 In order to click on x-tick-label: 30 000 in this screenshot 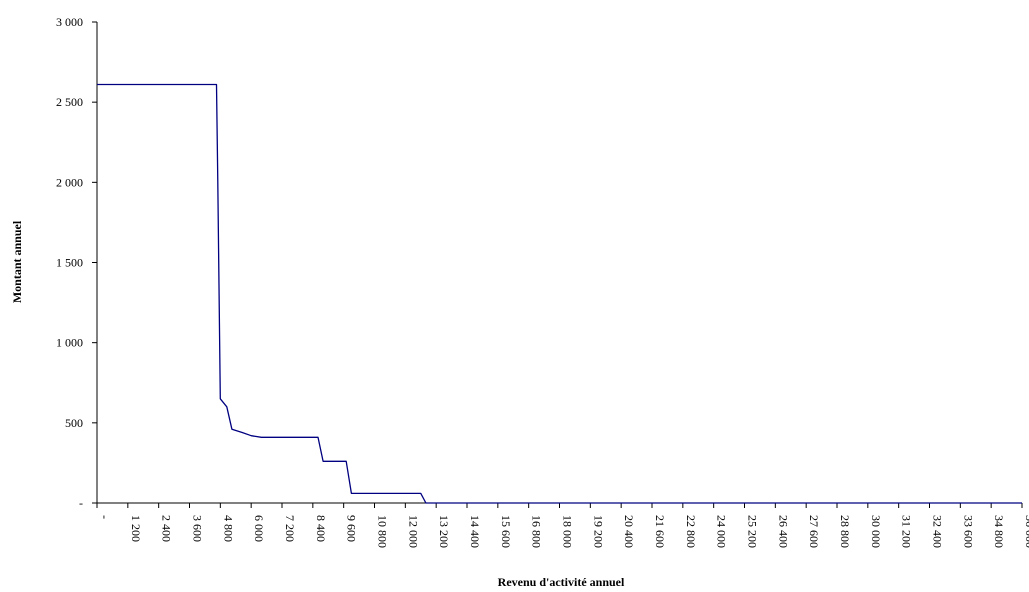, I will do `click(876, 531)`.